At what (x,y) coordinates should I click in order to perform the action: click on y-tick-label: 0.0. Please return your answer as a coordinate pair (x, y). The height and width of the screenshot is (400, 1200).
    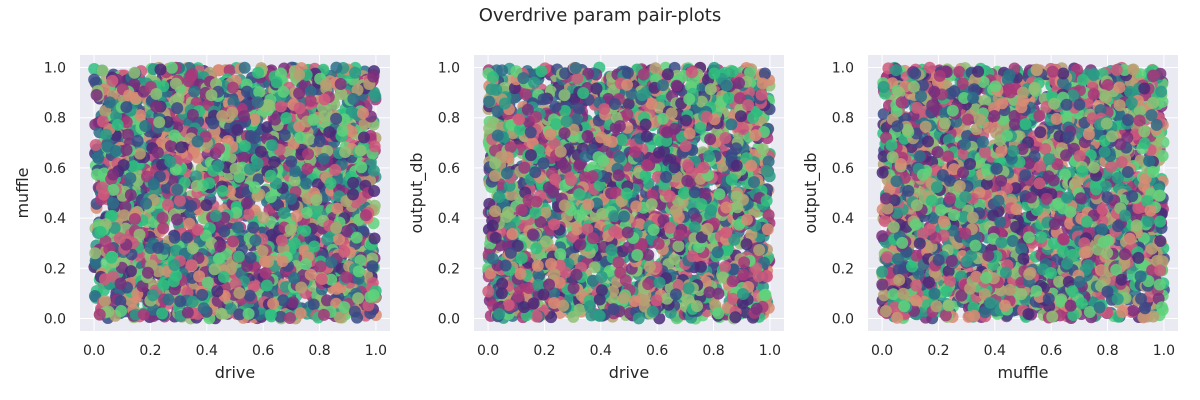
    Looking at the image, I should click on (55, 319).